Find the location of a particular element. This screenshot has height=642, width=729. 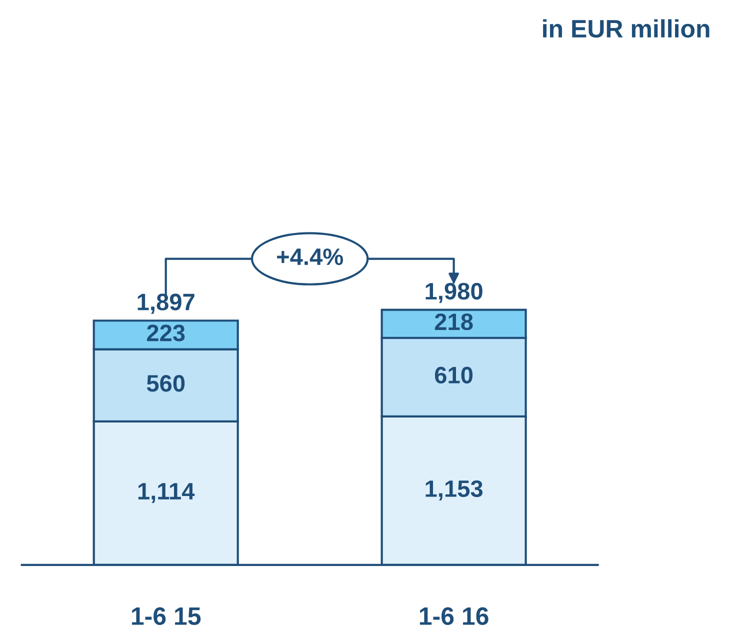

data-label: 1,153 is located at coordinates (454, 490).